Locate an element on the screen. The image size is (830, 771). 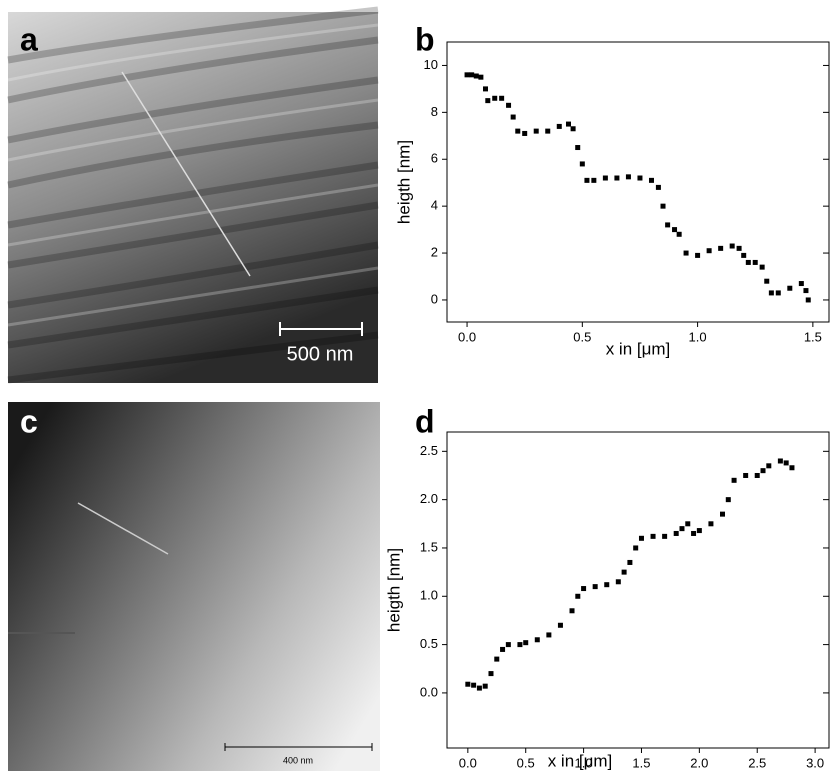
panel-label: b is located at coordinates (425, 39).